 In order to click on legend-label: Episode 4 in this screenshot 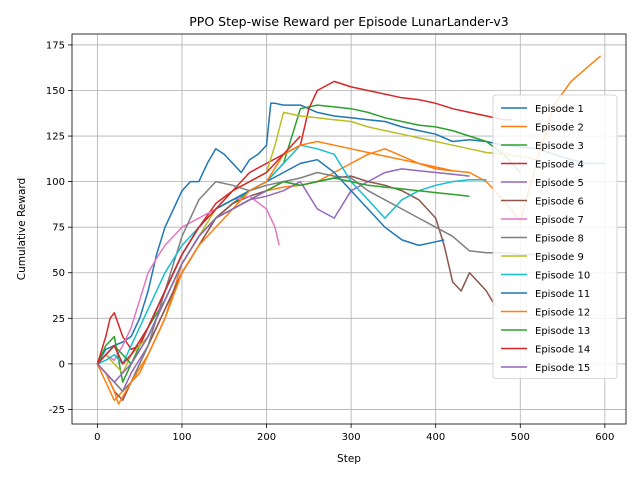, I will do `click(559, 165)`.